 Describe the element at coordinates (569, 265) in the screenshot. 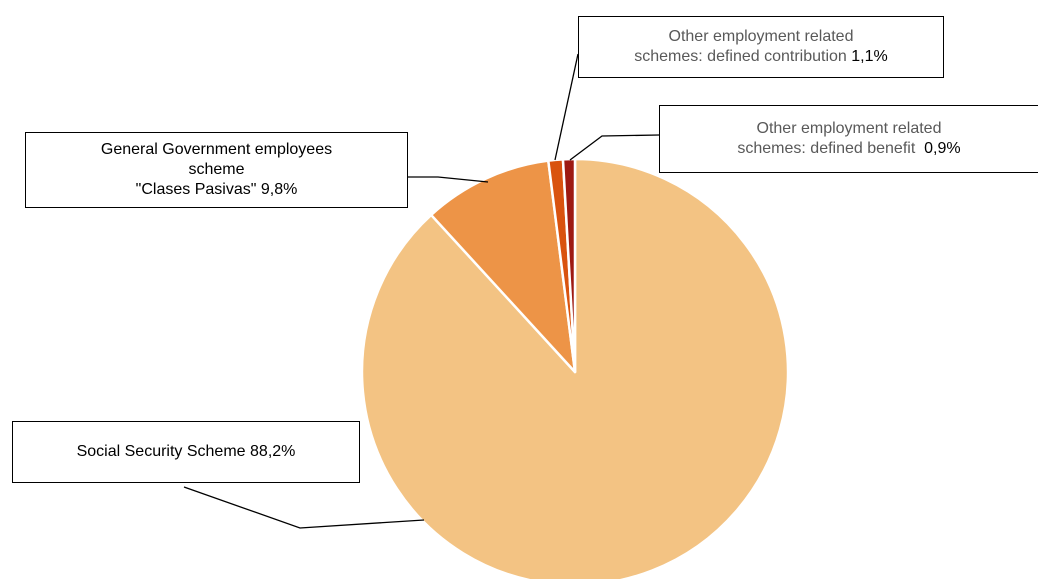

I see `slice-defined-benefit` at that location.